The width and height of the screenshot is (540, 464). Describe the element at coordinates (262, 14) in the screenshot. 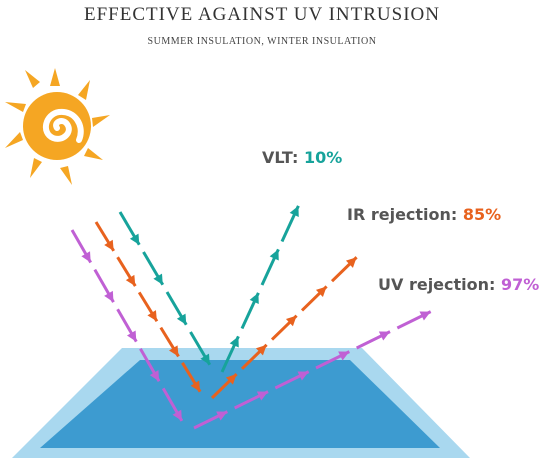

I see `title: EFFECTIVE AGAINST UV INTRUSION` at that location.